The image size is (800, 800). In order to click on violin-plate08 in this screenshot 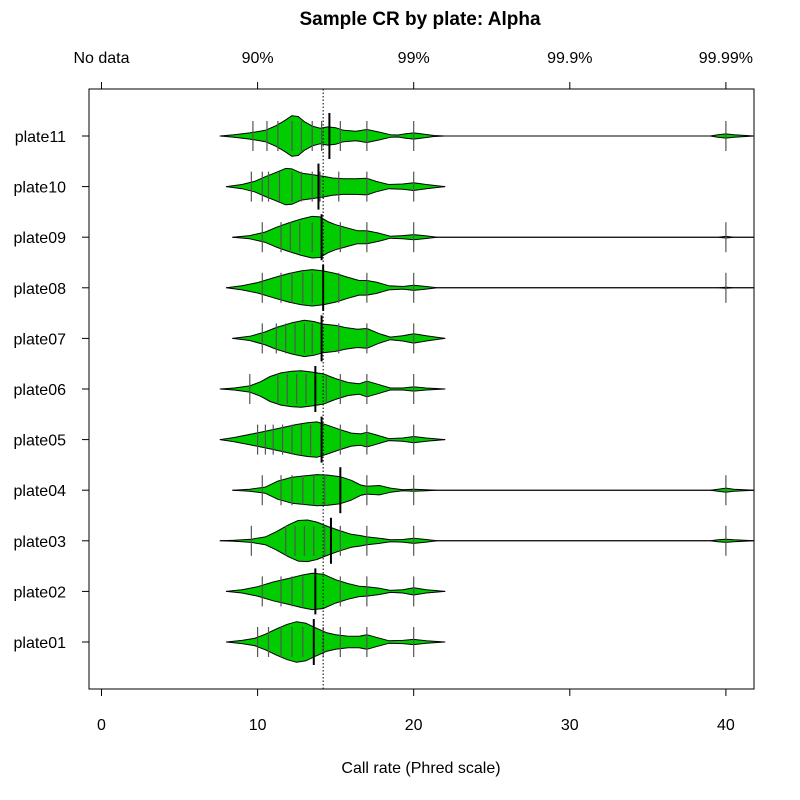, I will do `click(490, 287)`.